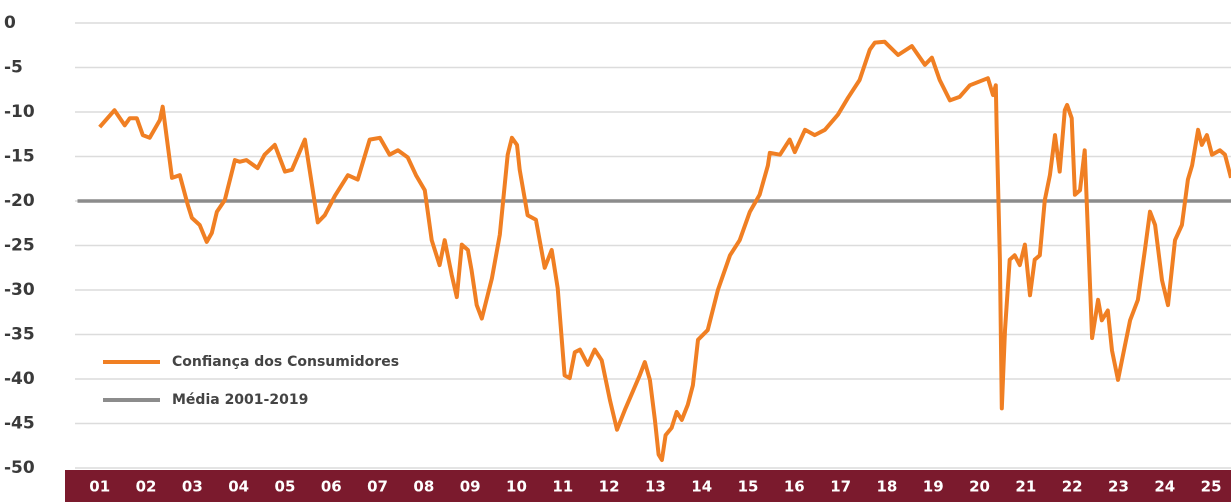  What do you see at coordinates (19, 424) in the screenshot?
I see `y-tick-label: -45` at bounding box center [19, 424].